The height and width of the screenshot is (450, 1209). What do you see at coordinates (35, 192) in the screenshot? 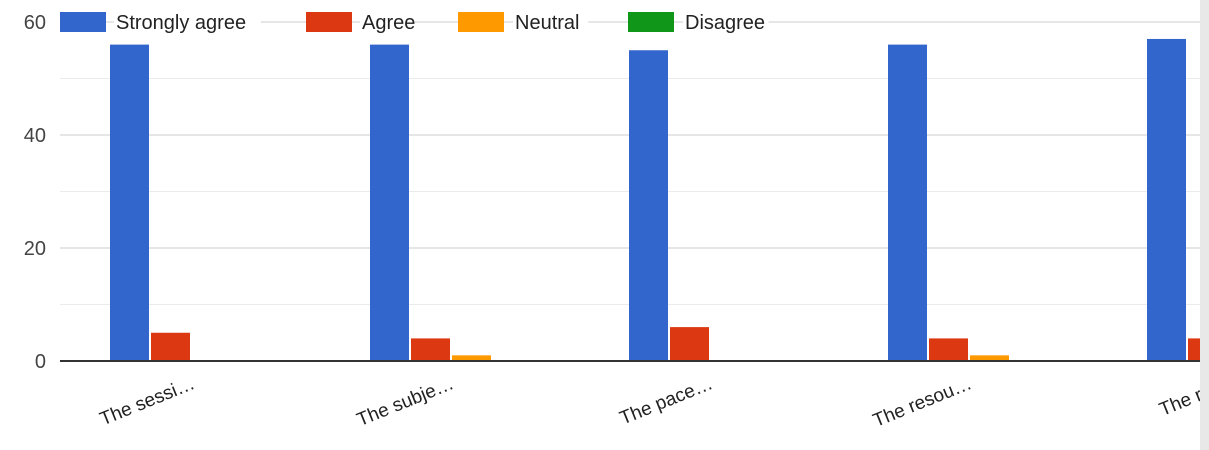
I see `y-axis-ticks: 0 20 40 60` at bounding box center [35, 192].